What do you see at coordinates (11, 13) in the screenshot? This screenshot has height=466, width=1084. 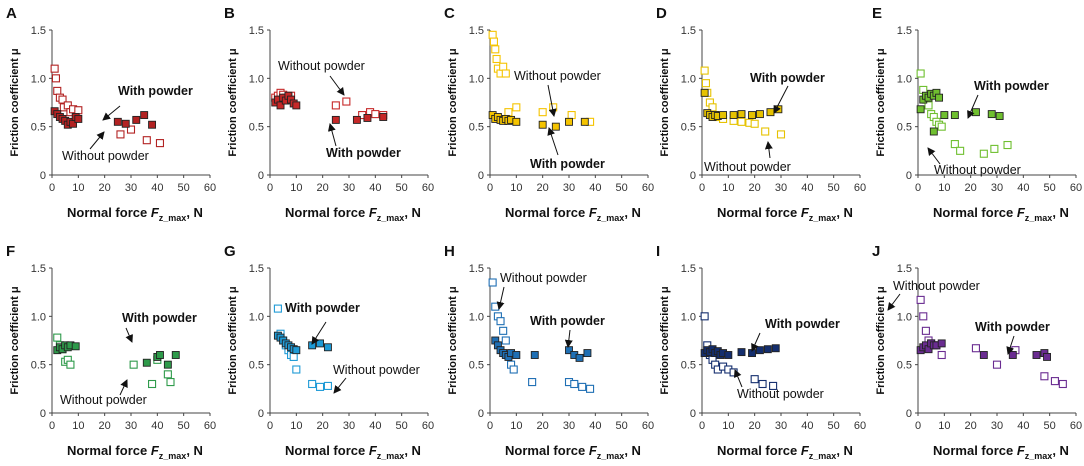 I see `panel-label: A` at bounding box center [11, 13].